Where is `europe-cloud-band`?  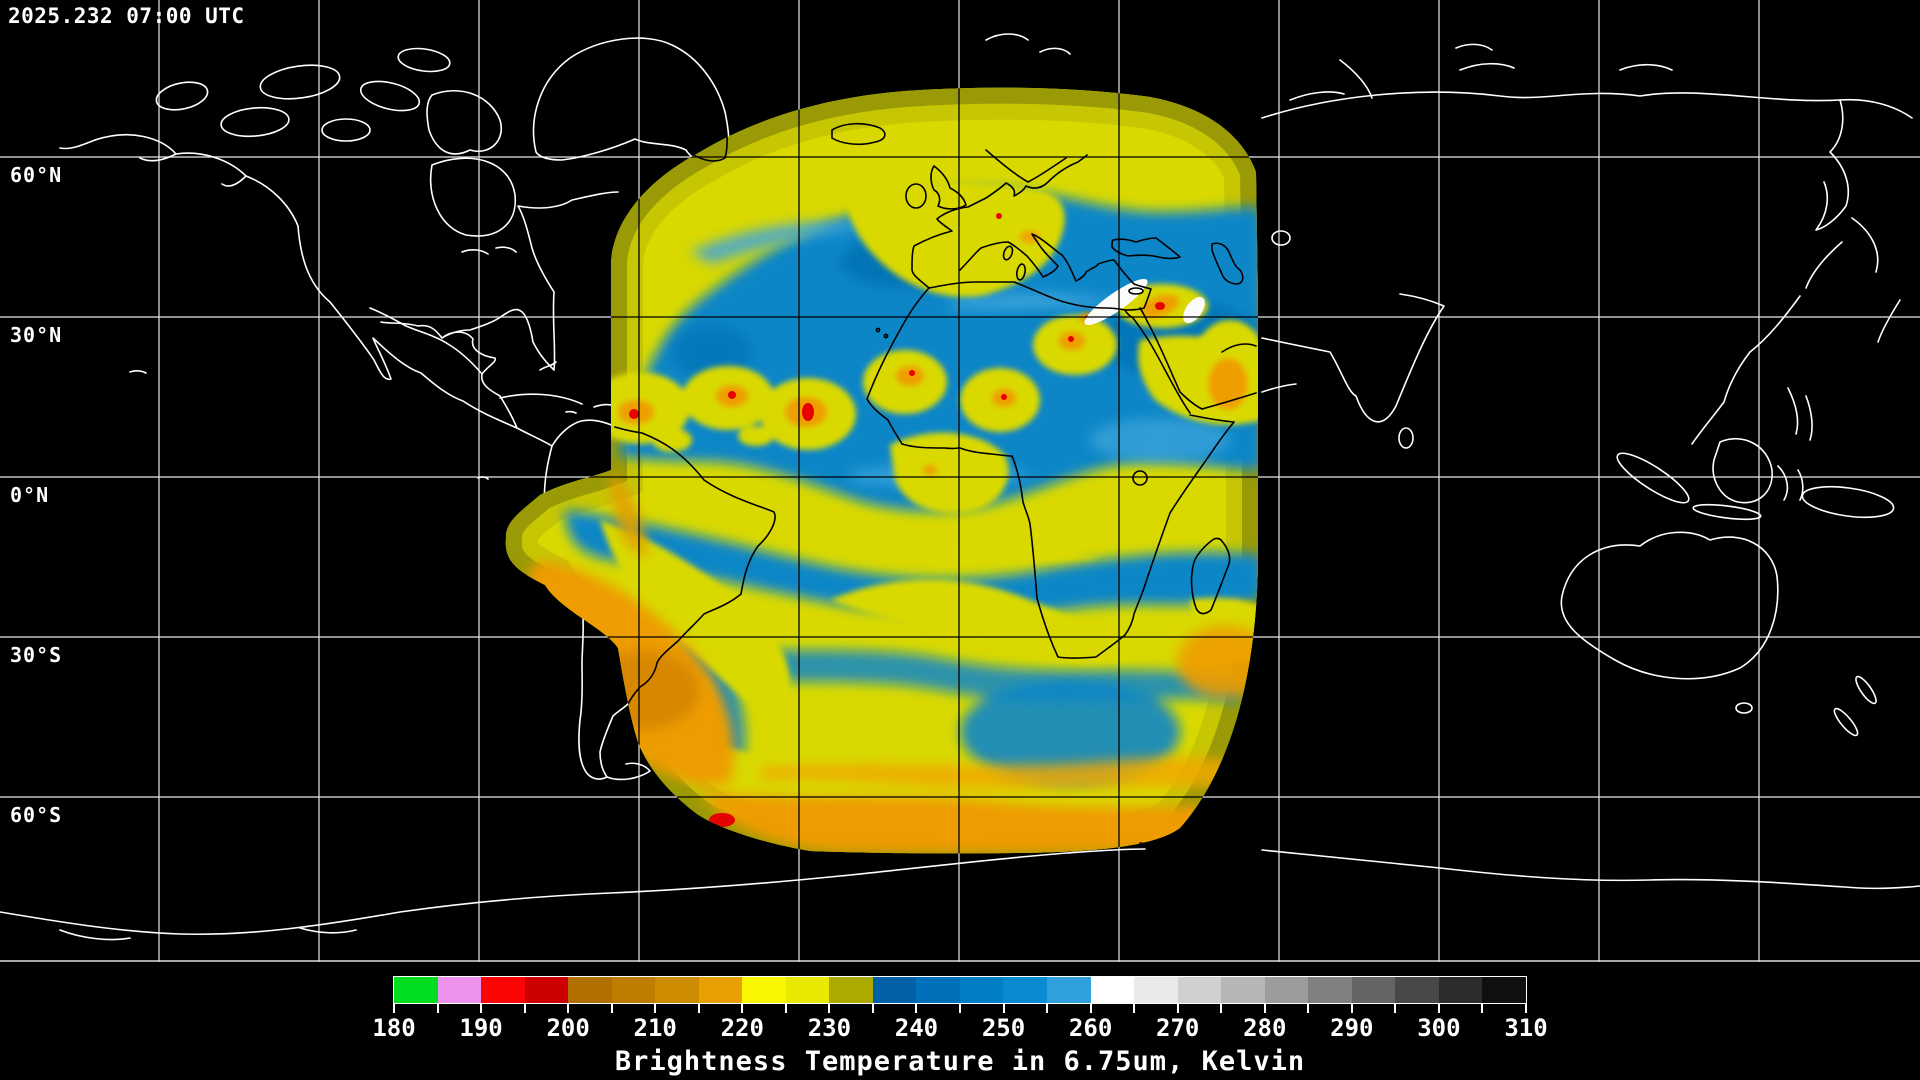 europe-cloud-band is located at coordinates (955, 240).